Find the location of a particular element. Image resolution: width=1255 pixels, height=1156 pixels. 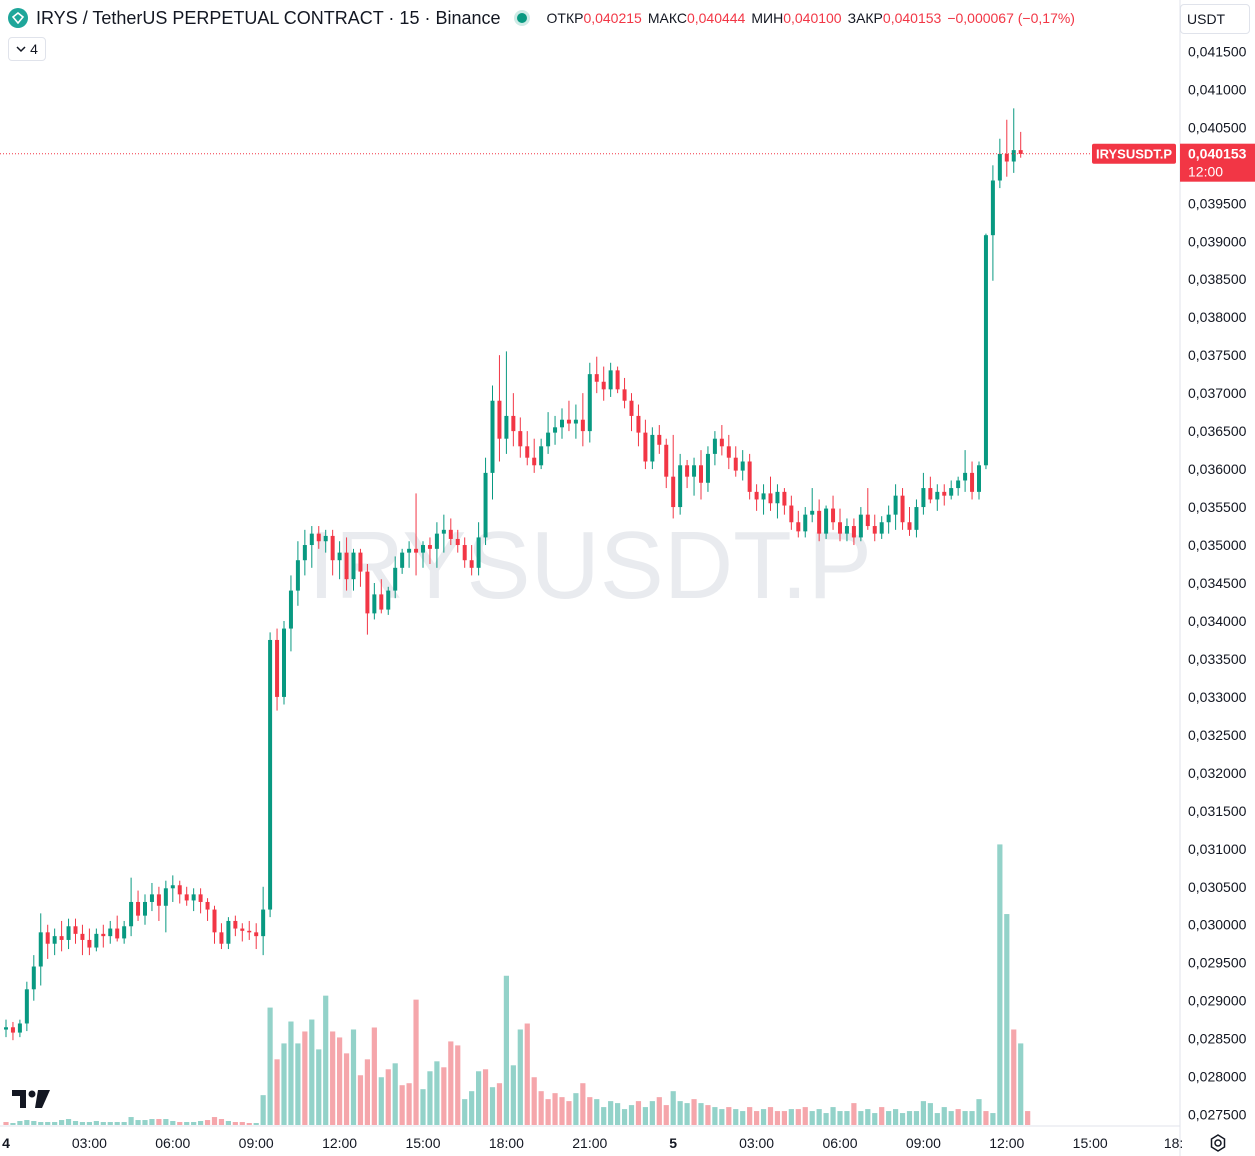

price-tick-label: 0,037500 is located at coordinates (1217, 355).